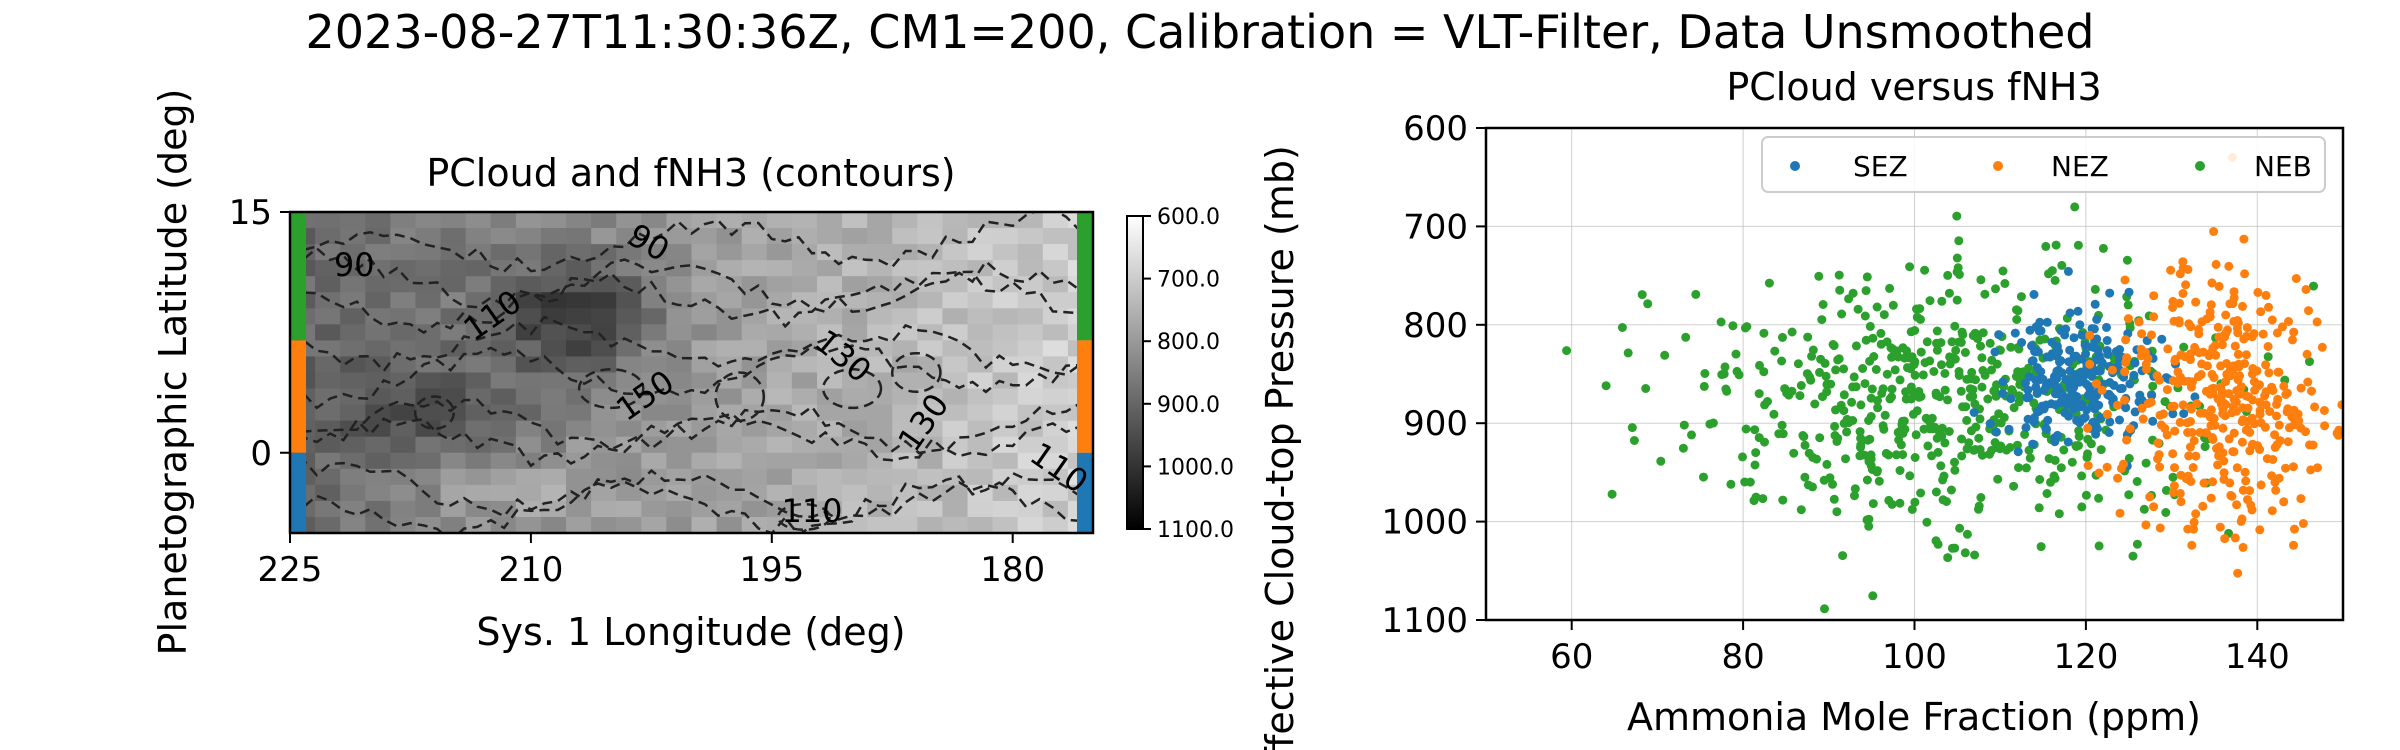 This screenshot has width=2400, height=750. Describe the element at coordinates (1195, 530) in the screenshot. I see `colorbar-tick-label: 1100.0` at that location.